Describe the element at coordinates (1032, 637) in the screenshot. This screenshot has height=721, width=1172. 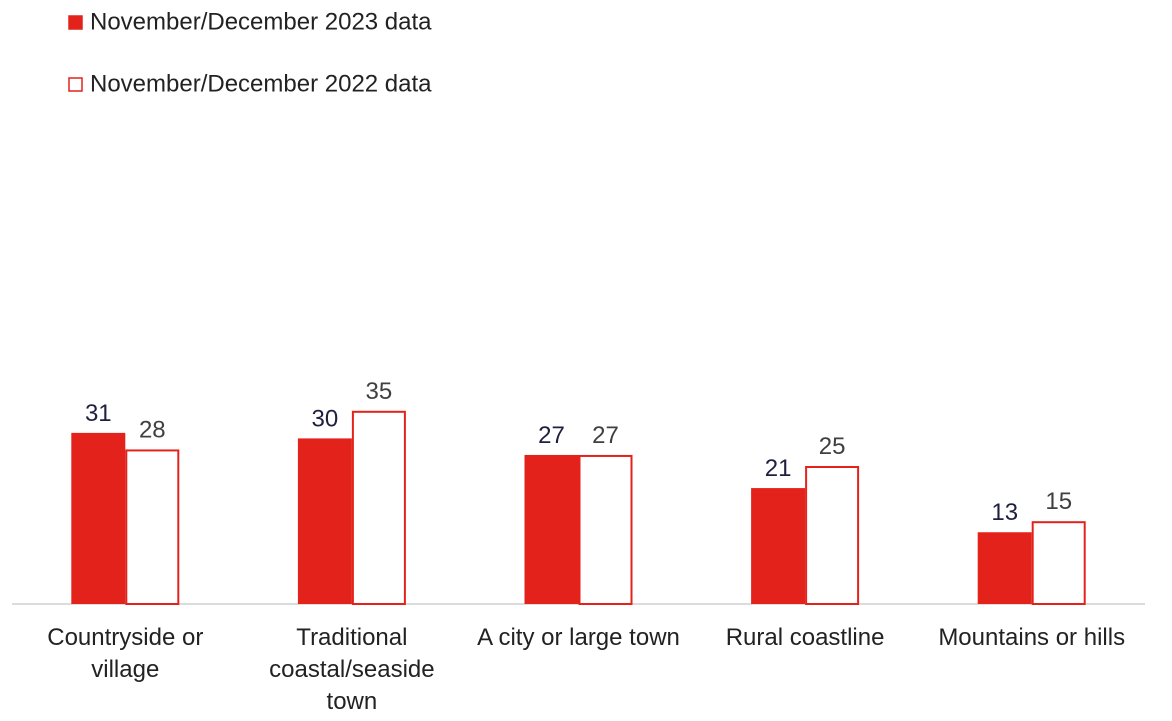
I see `category-label: Mountains or hills` at that location.